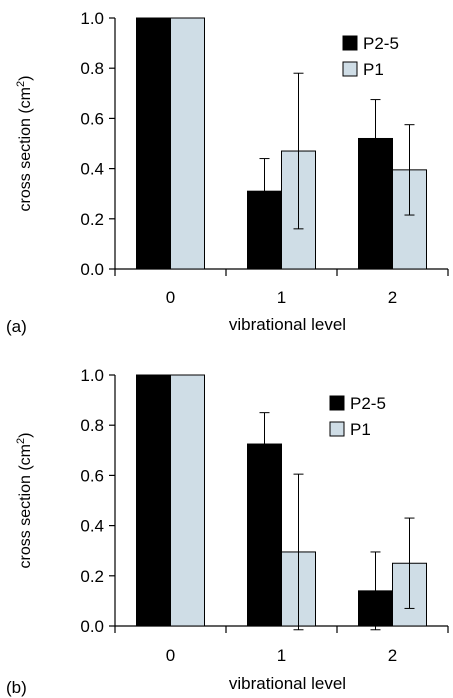 The image size is (453, 698). Describe the element at coordinates (16, 687) in the screenshot. I see `panel-label: (b)` at that location.